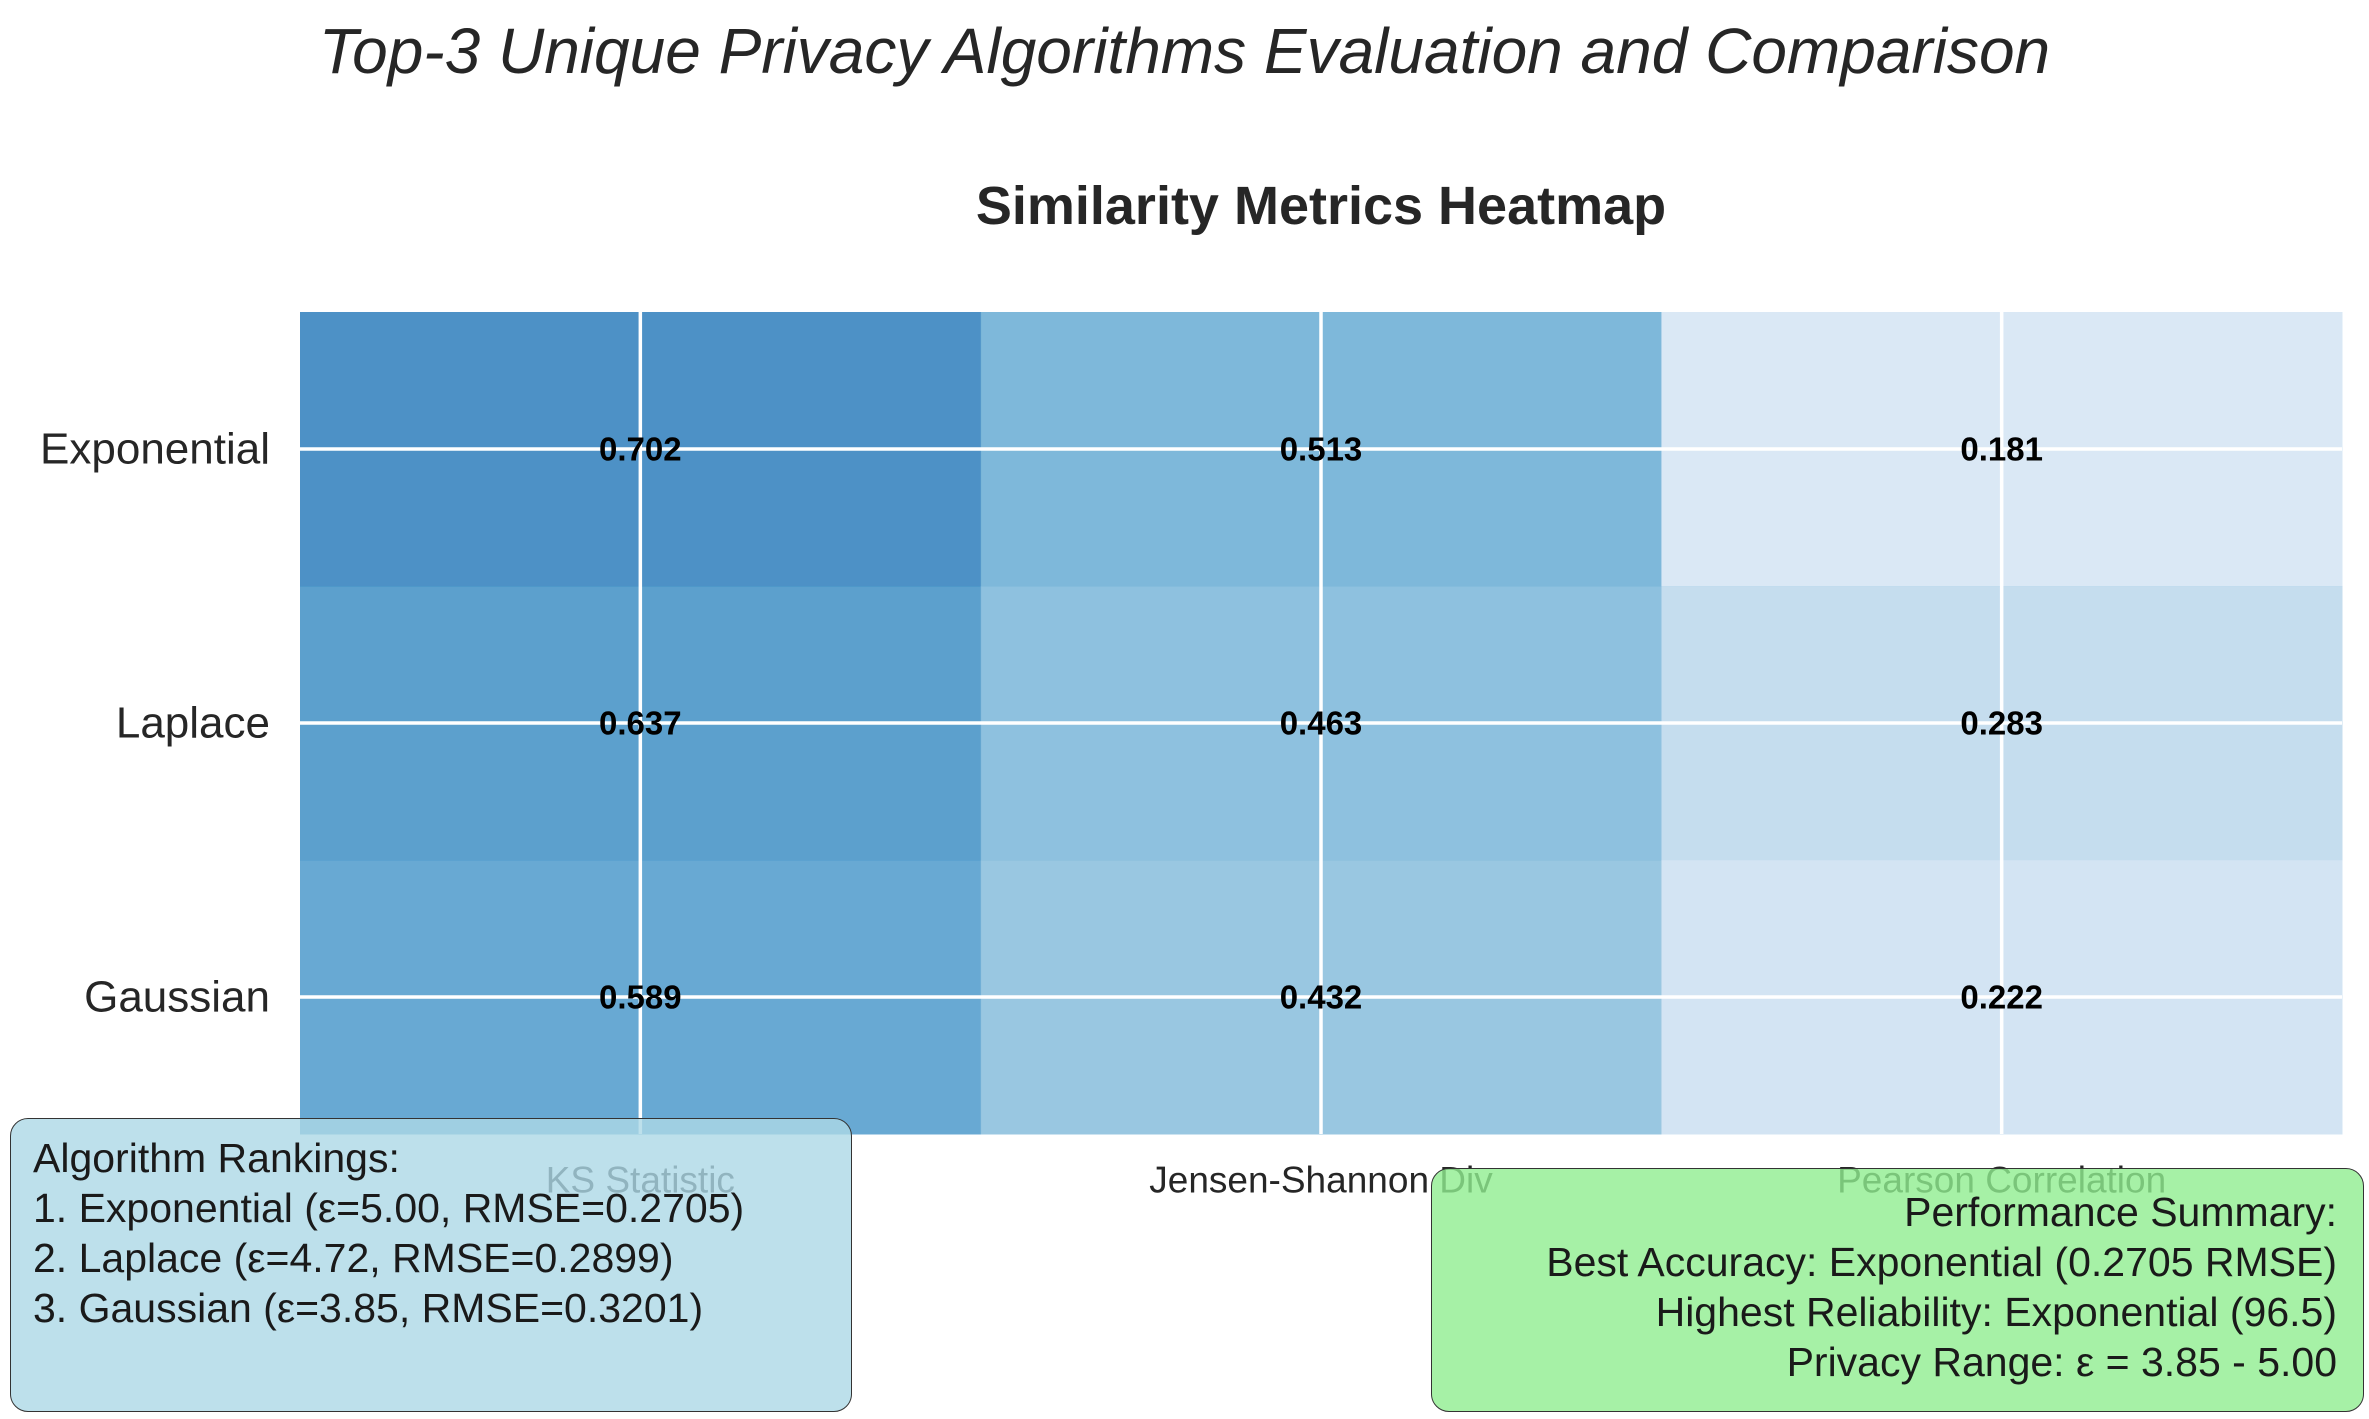 The width and height of the screenshot is (2369, 1419). What do you see at coordinates (177, 997) in the screenshot?
I see `y-tick-label: Gaussian` at bounding box center [177, 997].